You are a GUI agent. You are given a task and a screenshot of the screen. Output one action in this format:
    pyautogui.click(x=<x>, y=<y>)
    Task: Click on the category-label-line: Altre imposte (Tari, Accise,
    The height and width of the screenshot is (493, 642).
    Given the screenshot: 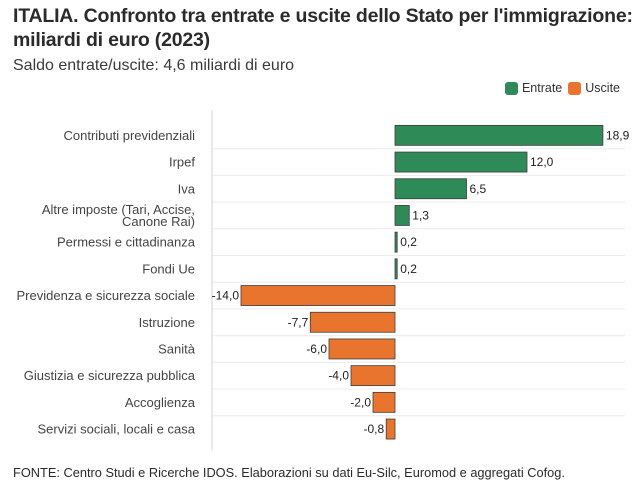 What is the action you would take?
    pyautogui.click(x=118, y=209)
    